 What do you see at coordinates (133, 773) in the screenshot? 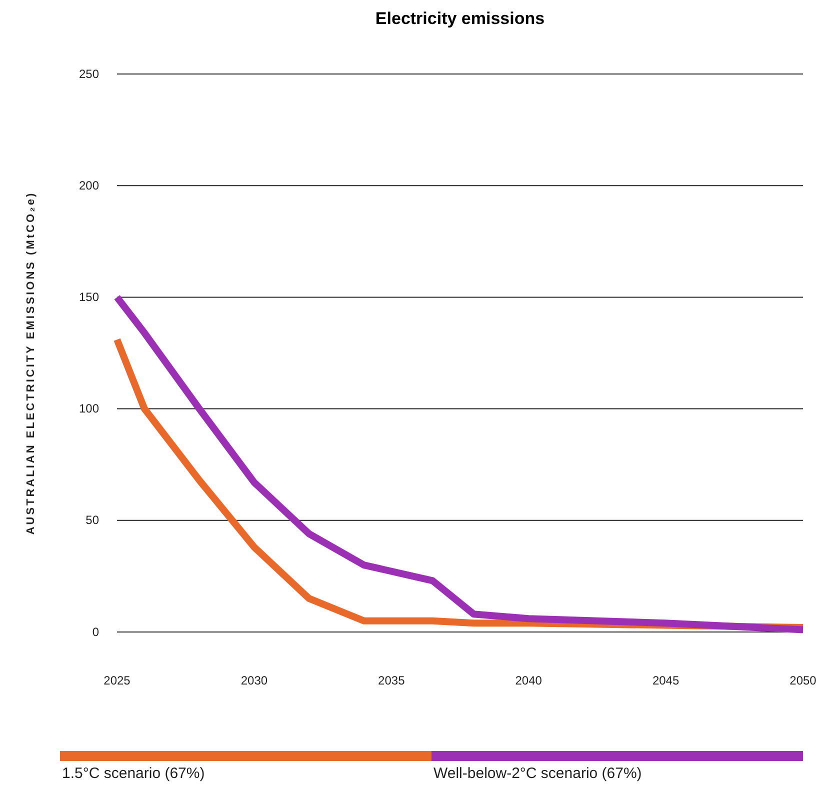
I see `legend-label: 1.5°C scenario (67%)` at bounding box center [133, 773].